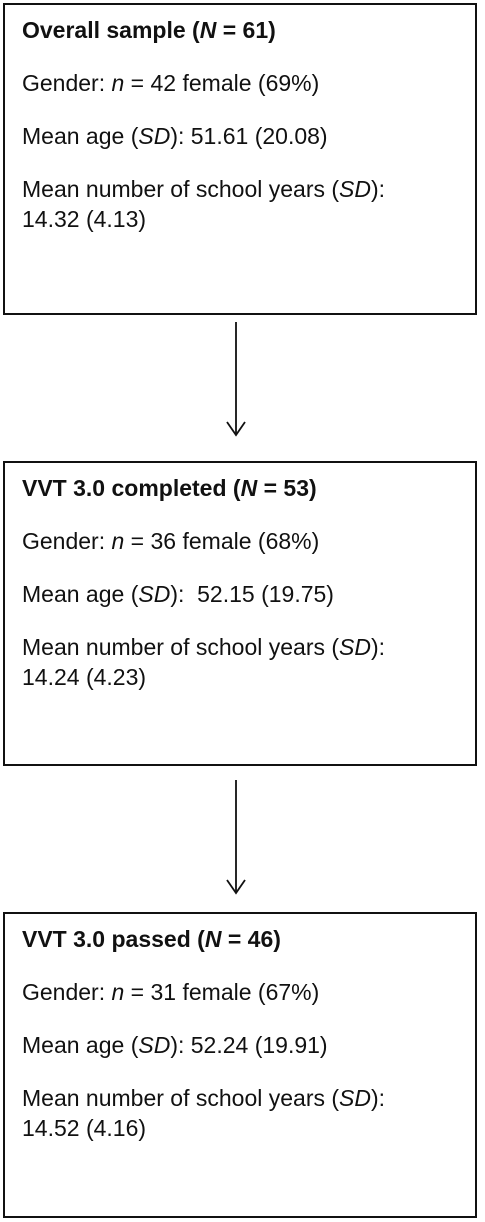  Describe the element at coordinates (149, 30) in the screenshot. I see `overall-sample-title: Overall sample (N = 61)` at that location.